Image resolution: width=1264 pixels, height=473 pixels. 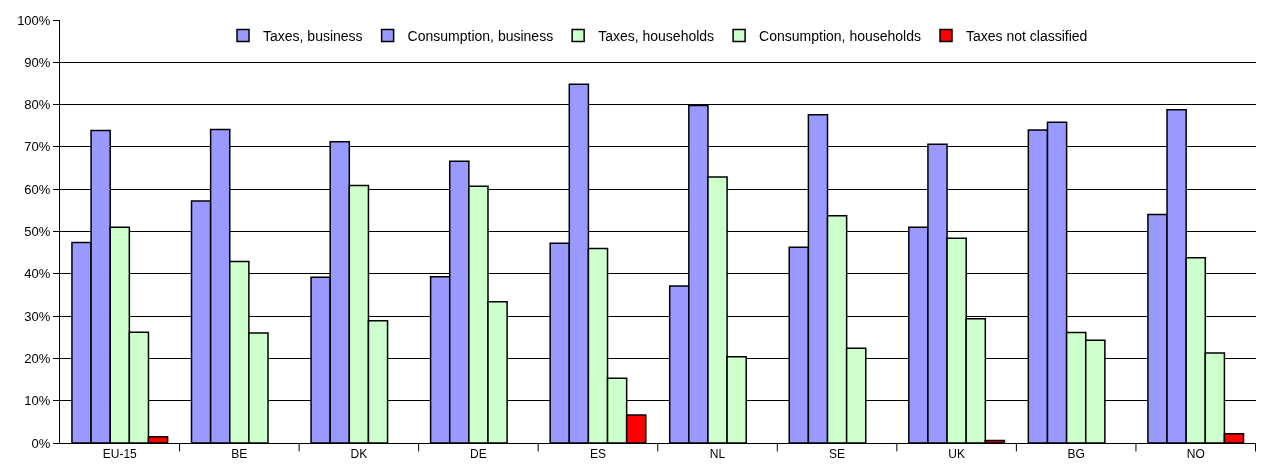 What do you see at coordinates (1027, 36) in the screenshot?
I see `legend-label: Taxes not classified` at bounding box center [1027, 36].